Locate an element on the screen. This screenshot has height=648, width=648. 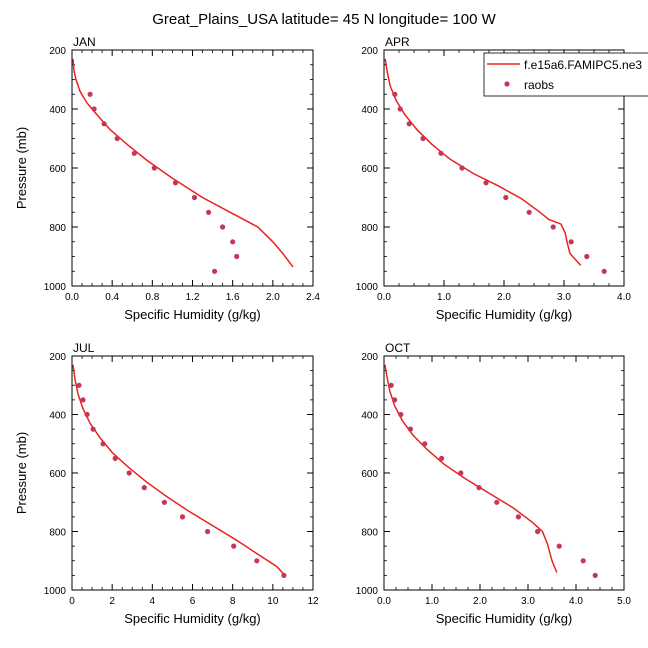
x-tick-label: 0.8 is located at coordinates (152, 297).